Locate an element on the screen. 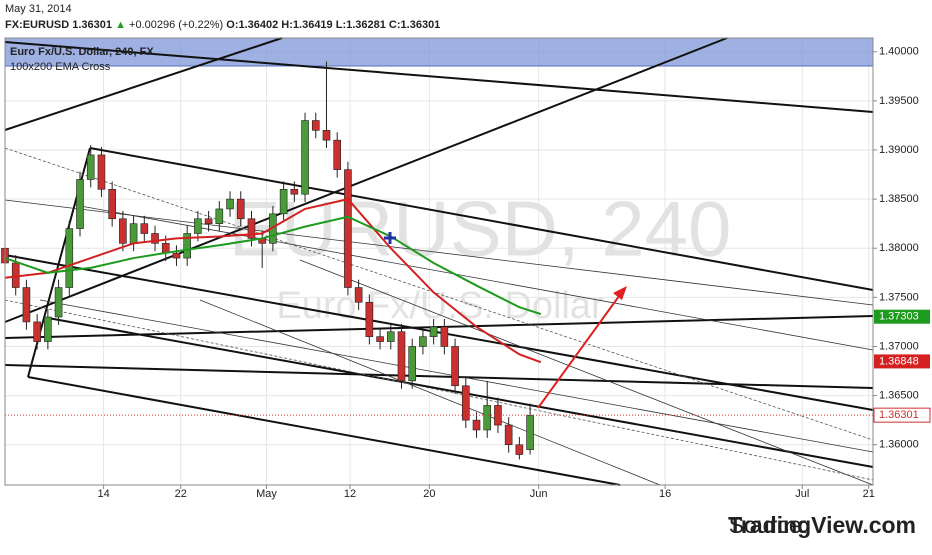 This screenshot has width=932, height=555. ema-line is located at coordinates (273, 265).